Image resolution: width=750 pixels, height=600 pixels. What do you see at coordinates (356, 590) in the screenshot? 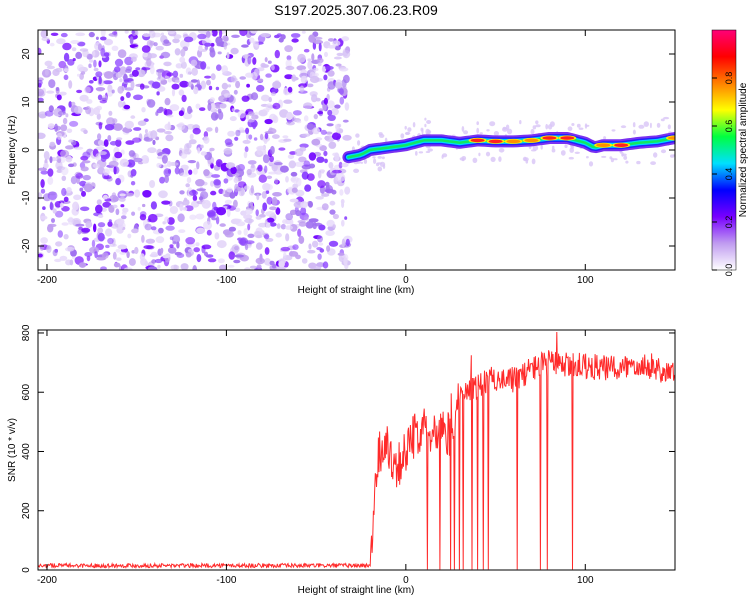
I see `snr-x-label: Height of straight line (km)` at bounding box center [356, 590].